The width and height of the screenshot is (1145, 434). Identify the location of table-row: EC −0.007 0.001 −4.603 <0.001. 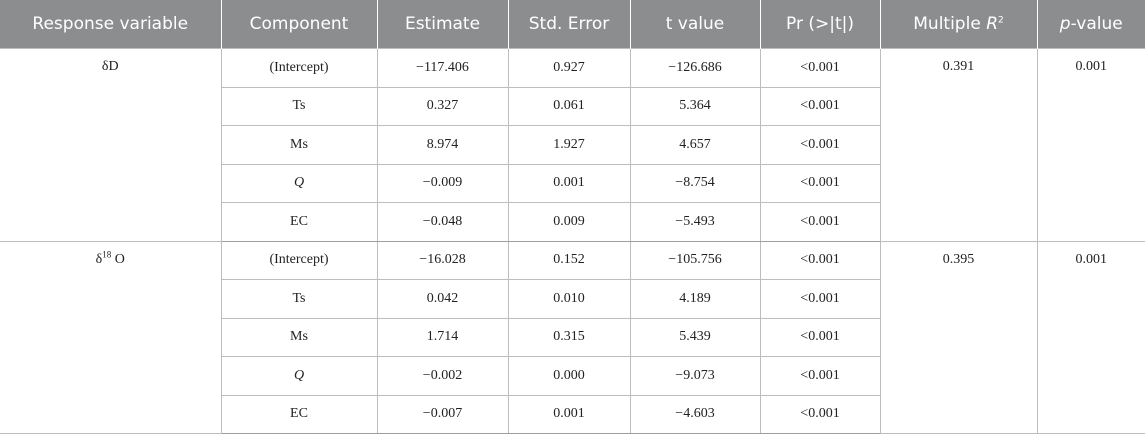
(572, 414).